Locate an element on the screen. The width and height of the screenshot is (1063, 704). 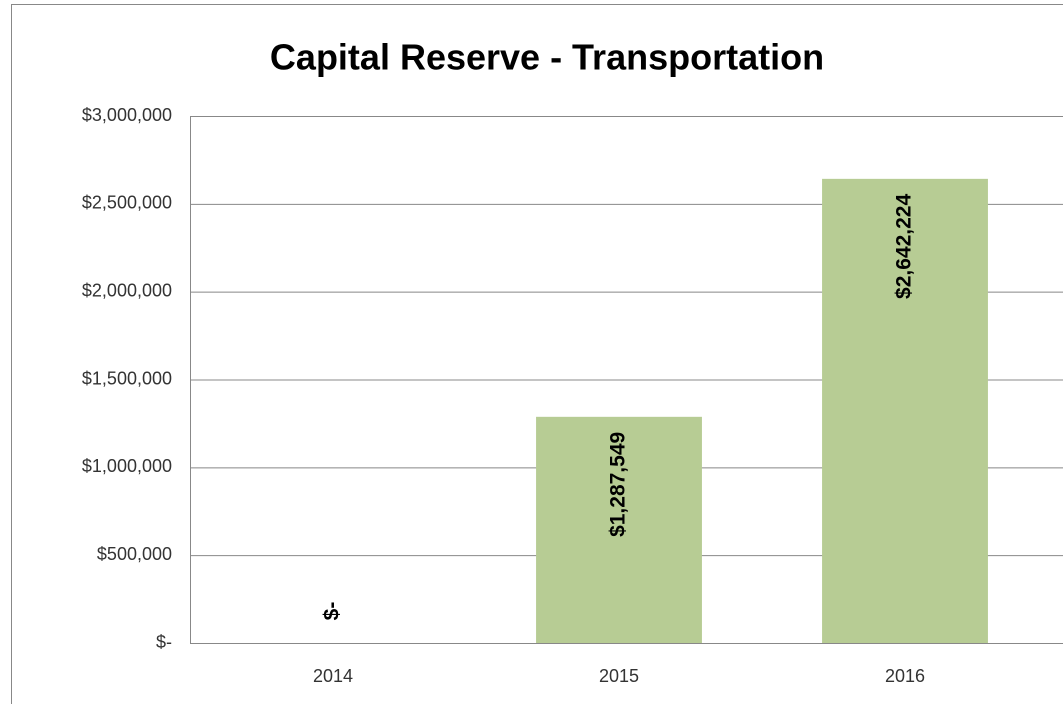
y-tick-label: $2,500,000 is located at coordinates (127, 203).